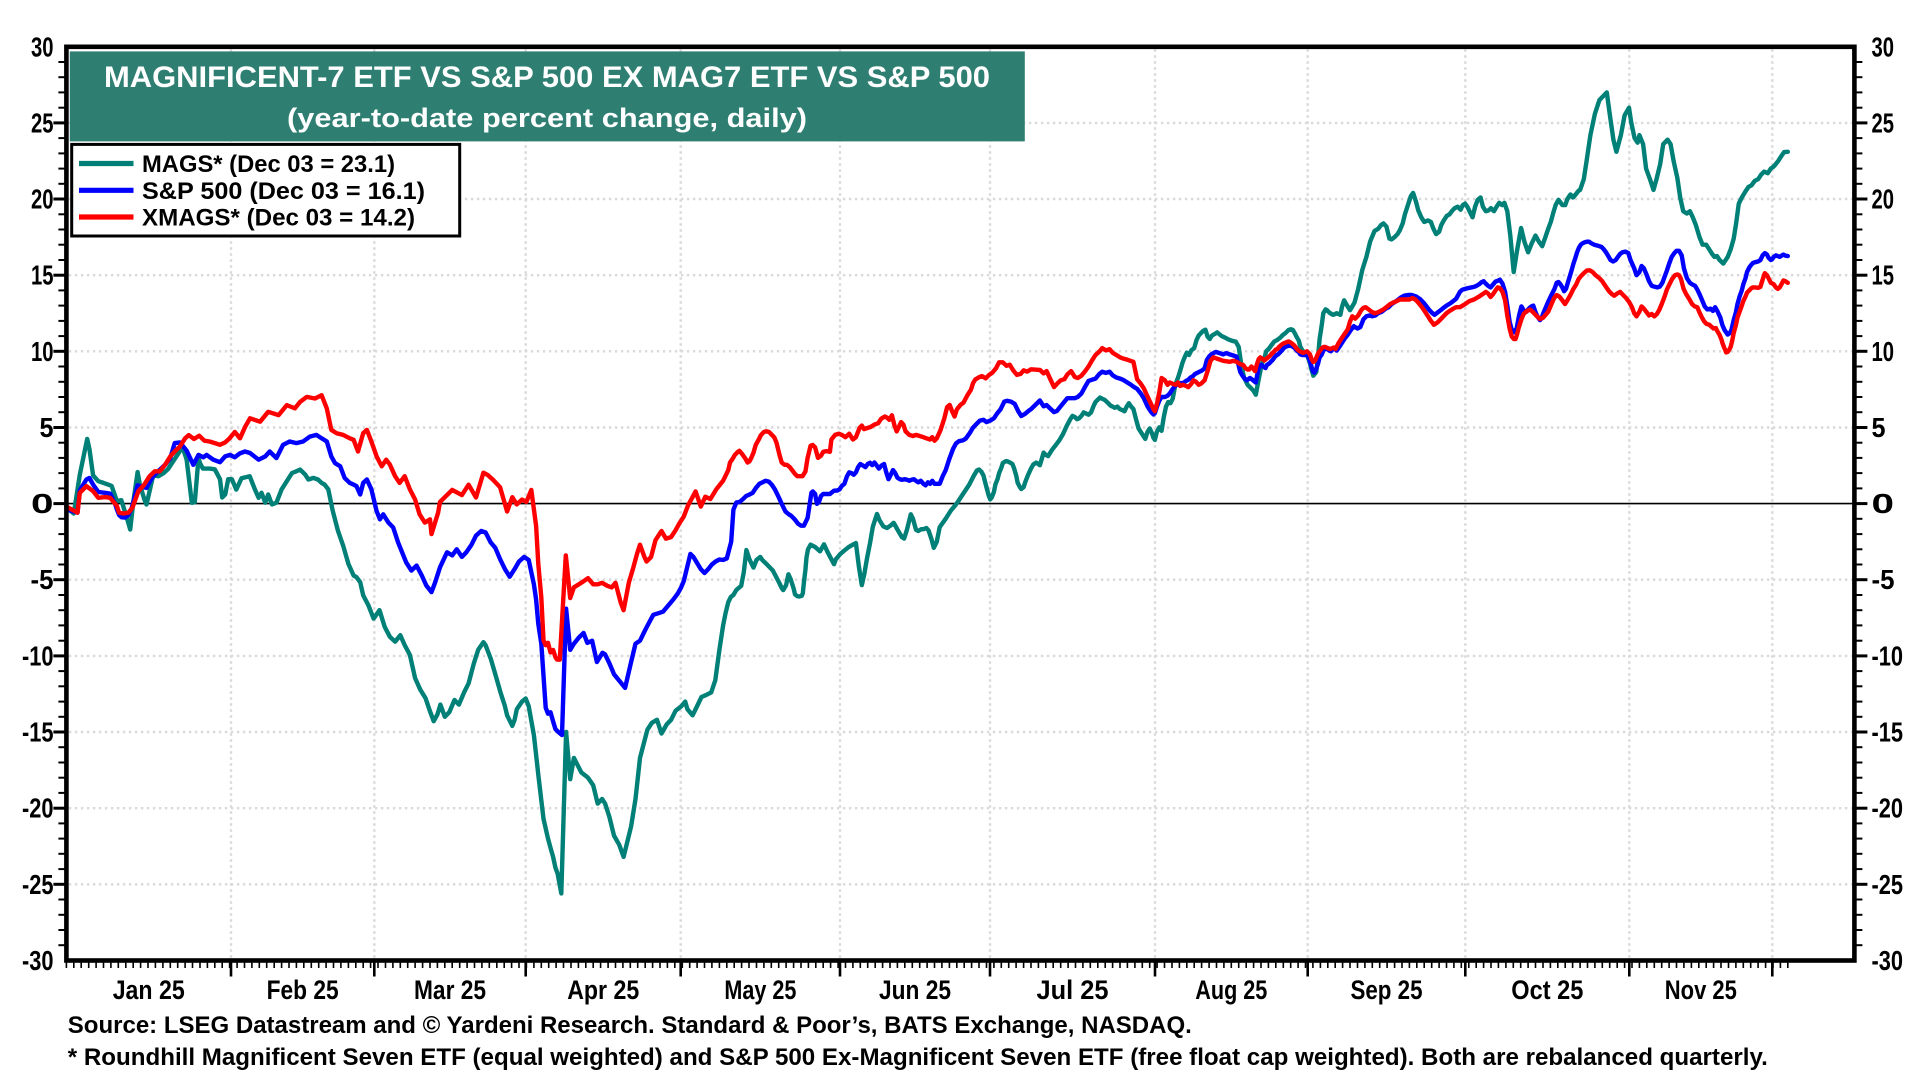  Describe the element at coordinates (149, 990) in the screenshot. I see `svg-text: Jan 25` at that location.